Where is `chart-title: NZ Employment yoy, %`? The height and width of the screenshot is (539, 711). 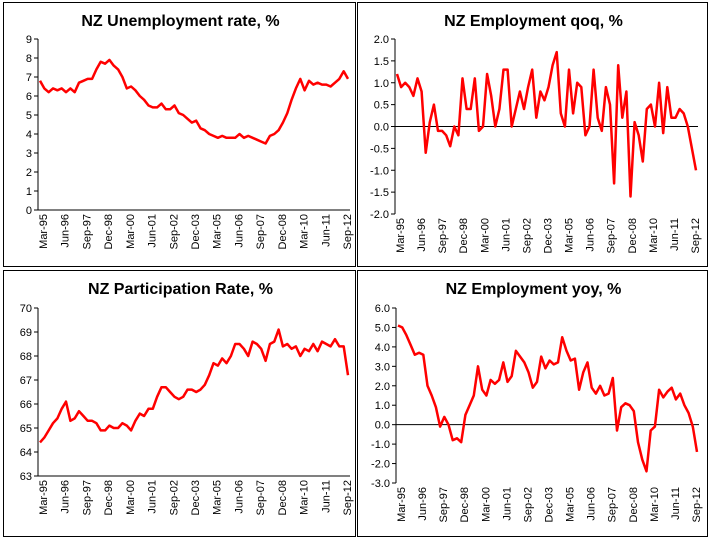 chart-title: NZ Employment yoy, % is located at coordinates (534, 289).